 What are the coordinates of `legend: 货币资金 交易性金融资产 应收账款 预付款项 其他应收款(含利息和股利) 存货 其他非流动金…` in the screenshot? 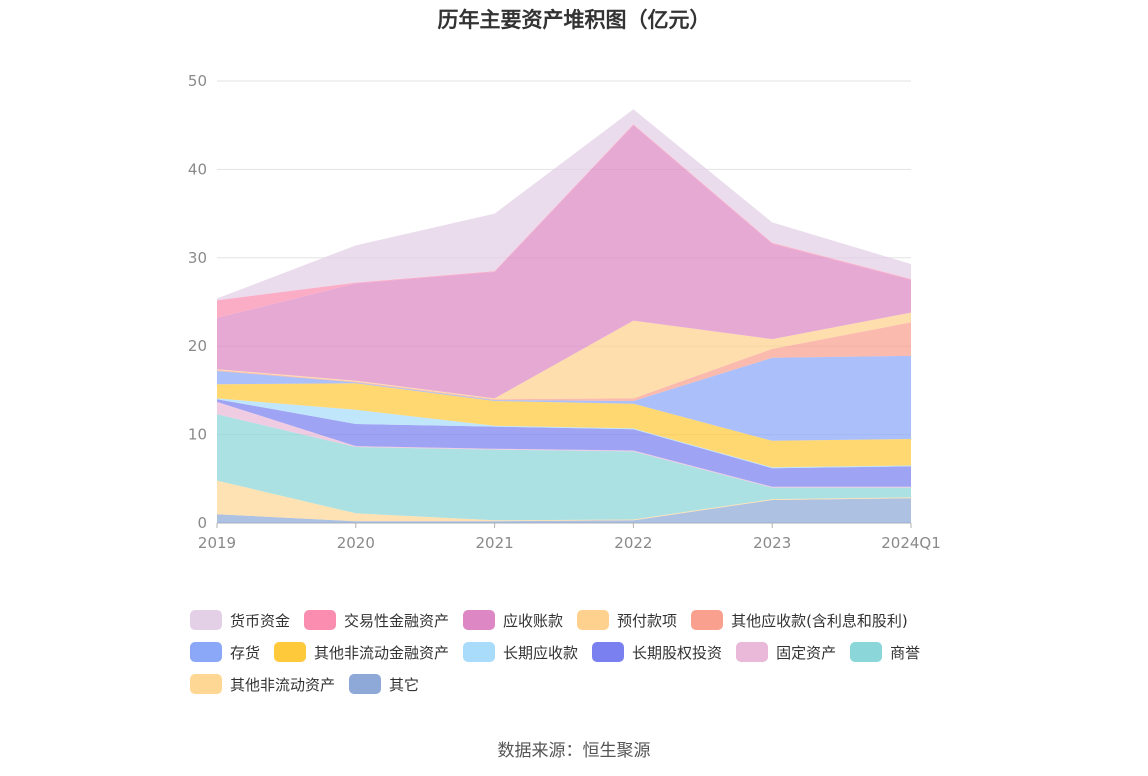 It's located at (600, 652).